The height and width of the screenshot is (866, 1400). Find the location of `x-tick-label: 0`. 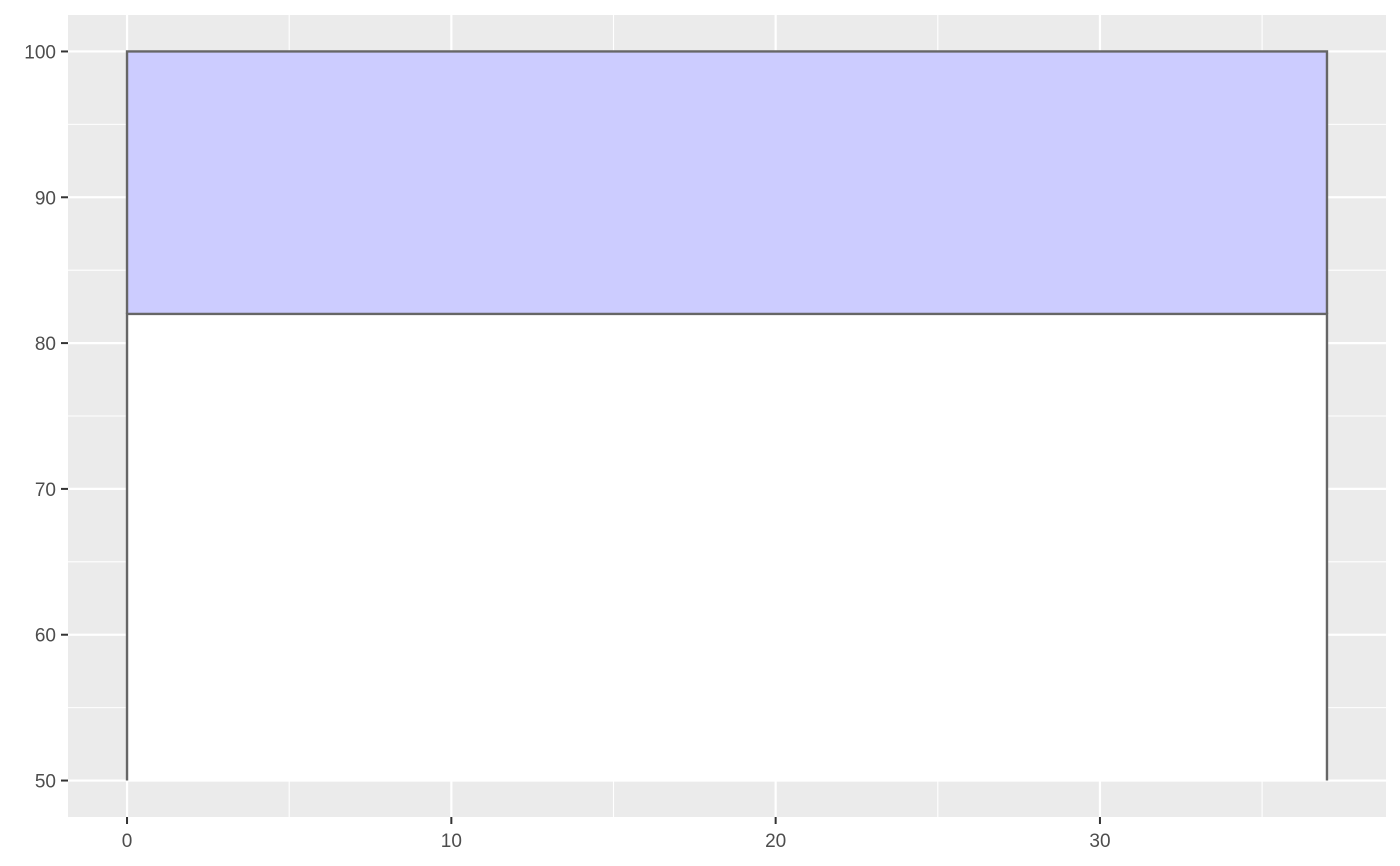

x-tick-label: 0 is located at coordinates (127, 841).